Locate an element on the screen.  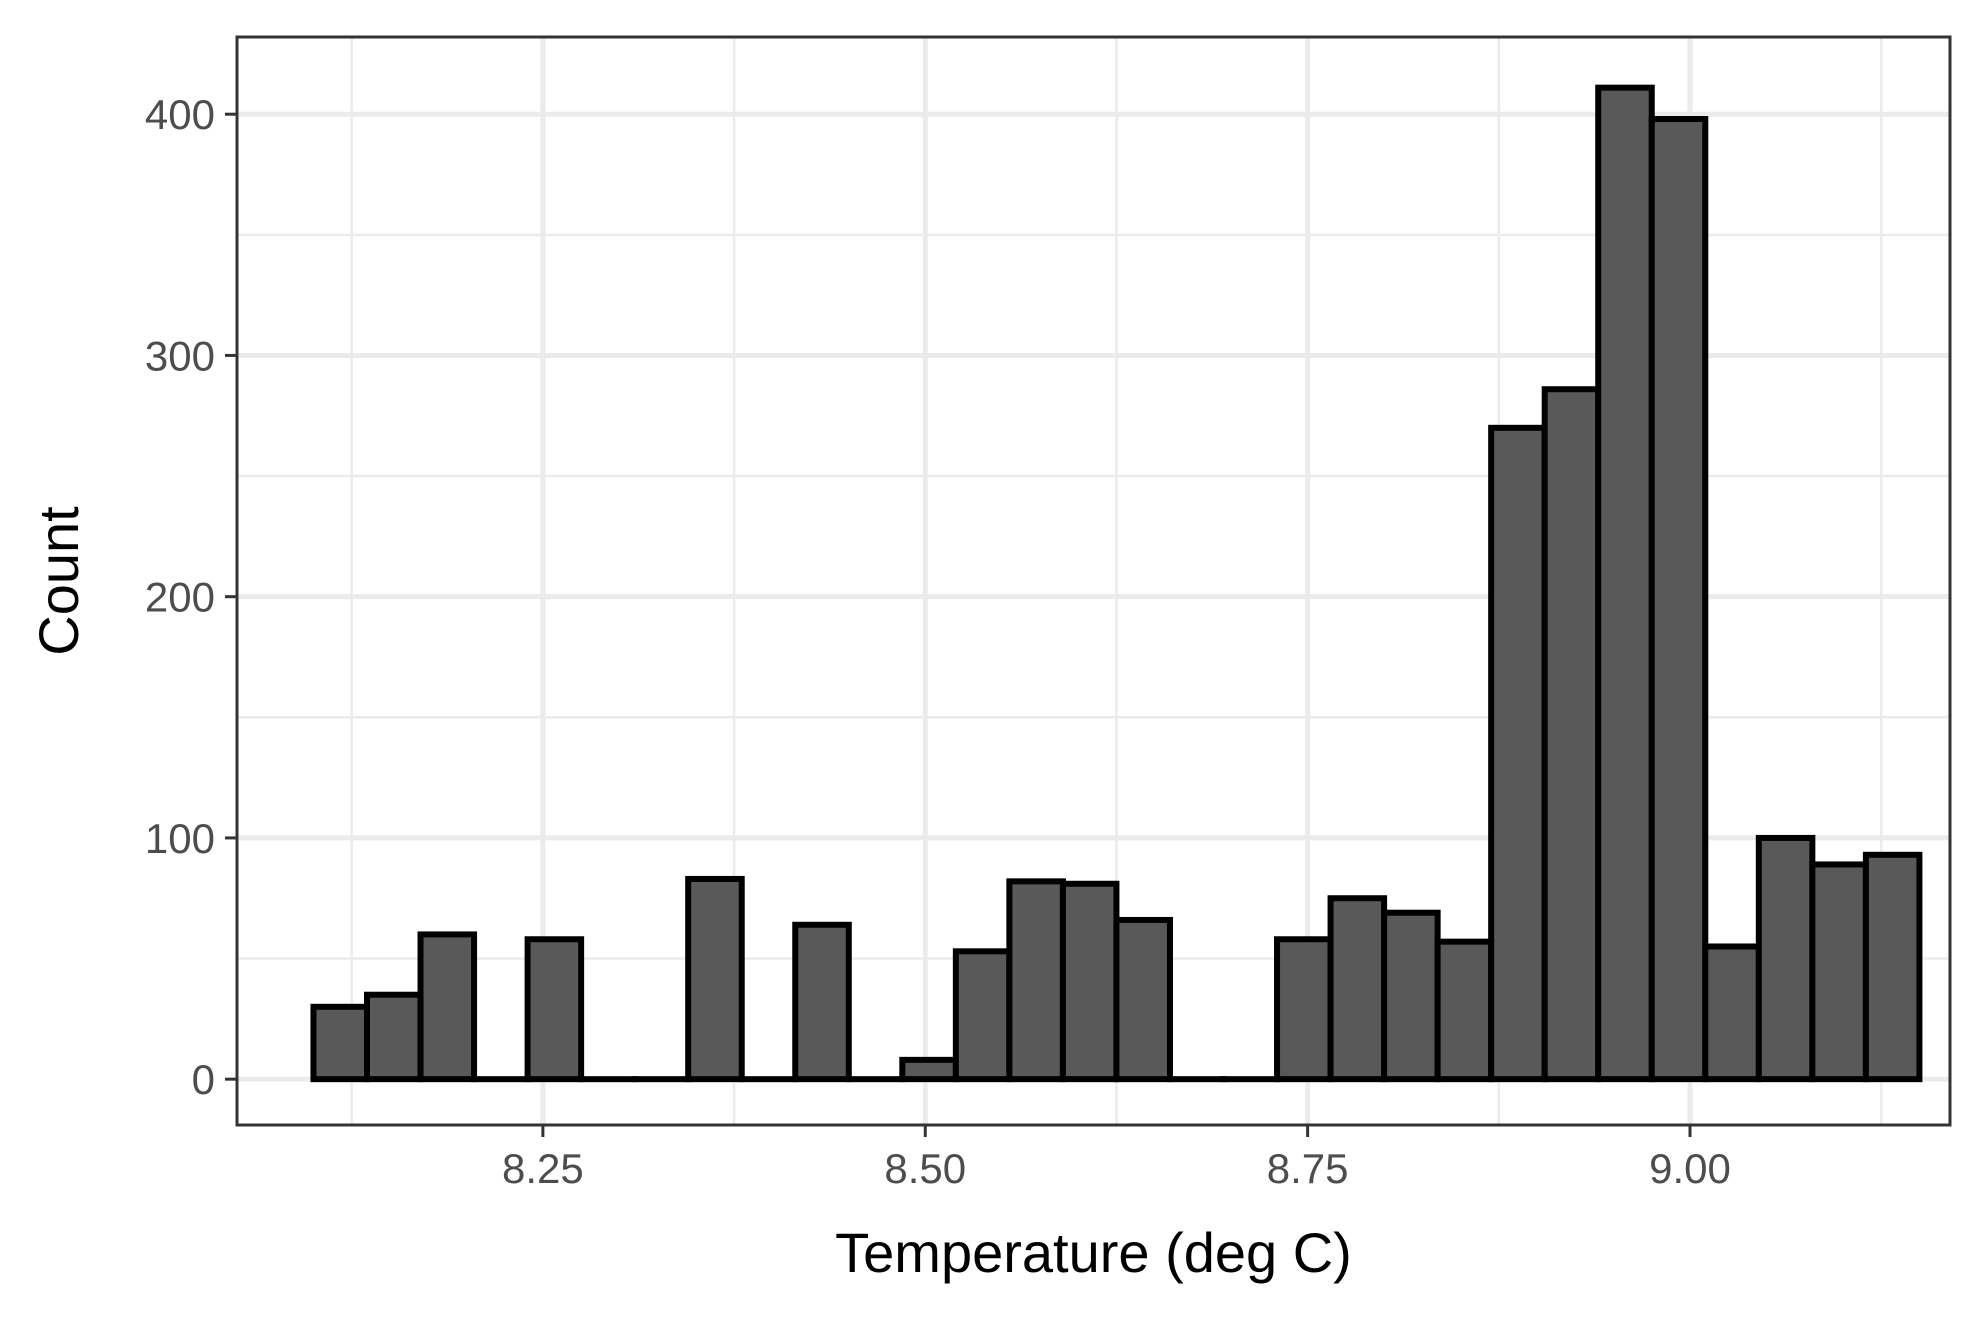
y-tick-label: 200 is located at coordinates (180, 597).